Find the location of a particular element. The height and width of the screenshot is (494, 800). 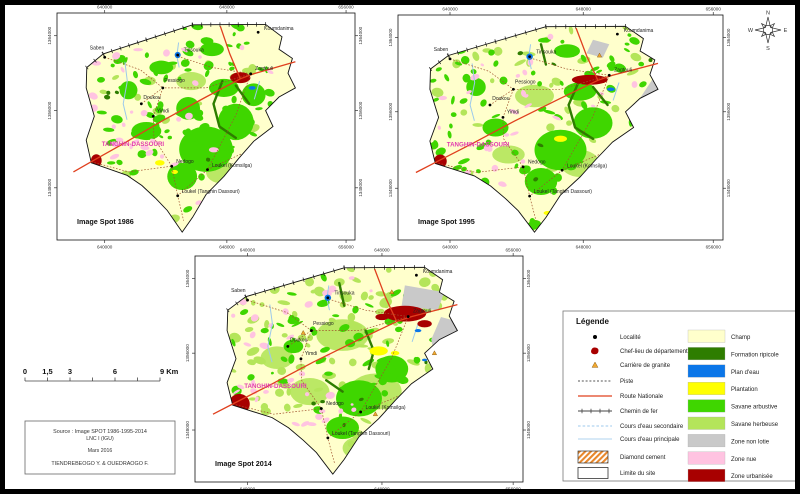

legend-item-symbol: Chef-lieu de département is located at coordinates (639, 351).